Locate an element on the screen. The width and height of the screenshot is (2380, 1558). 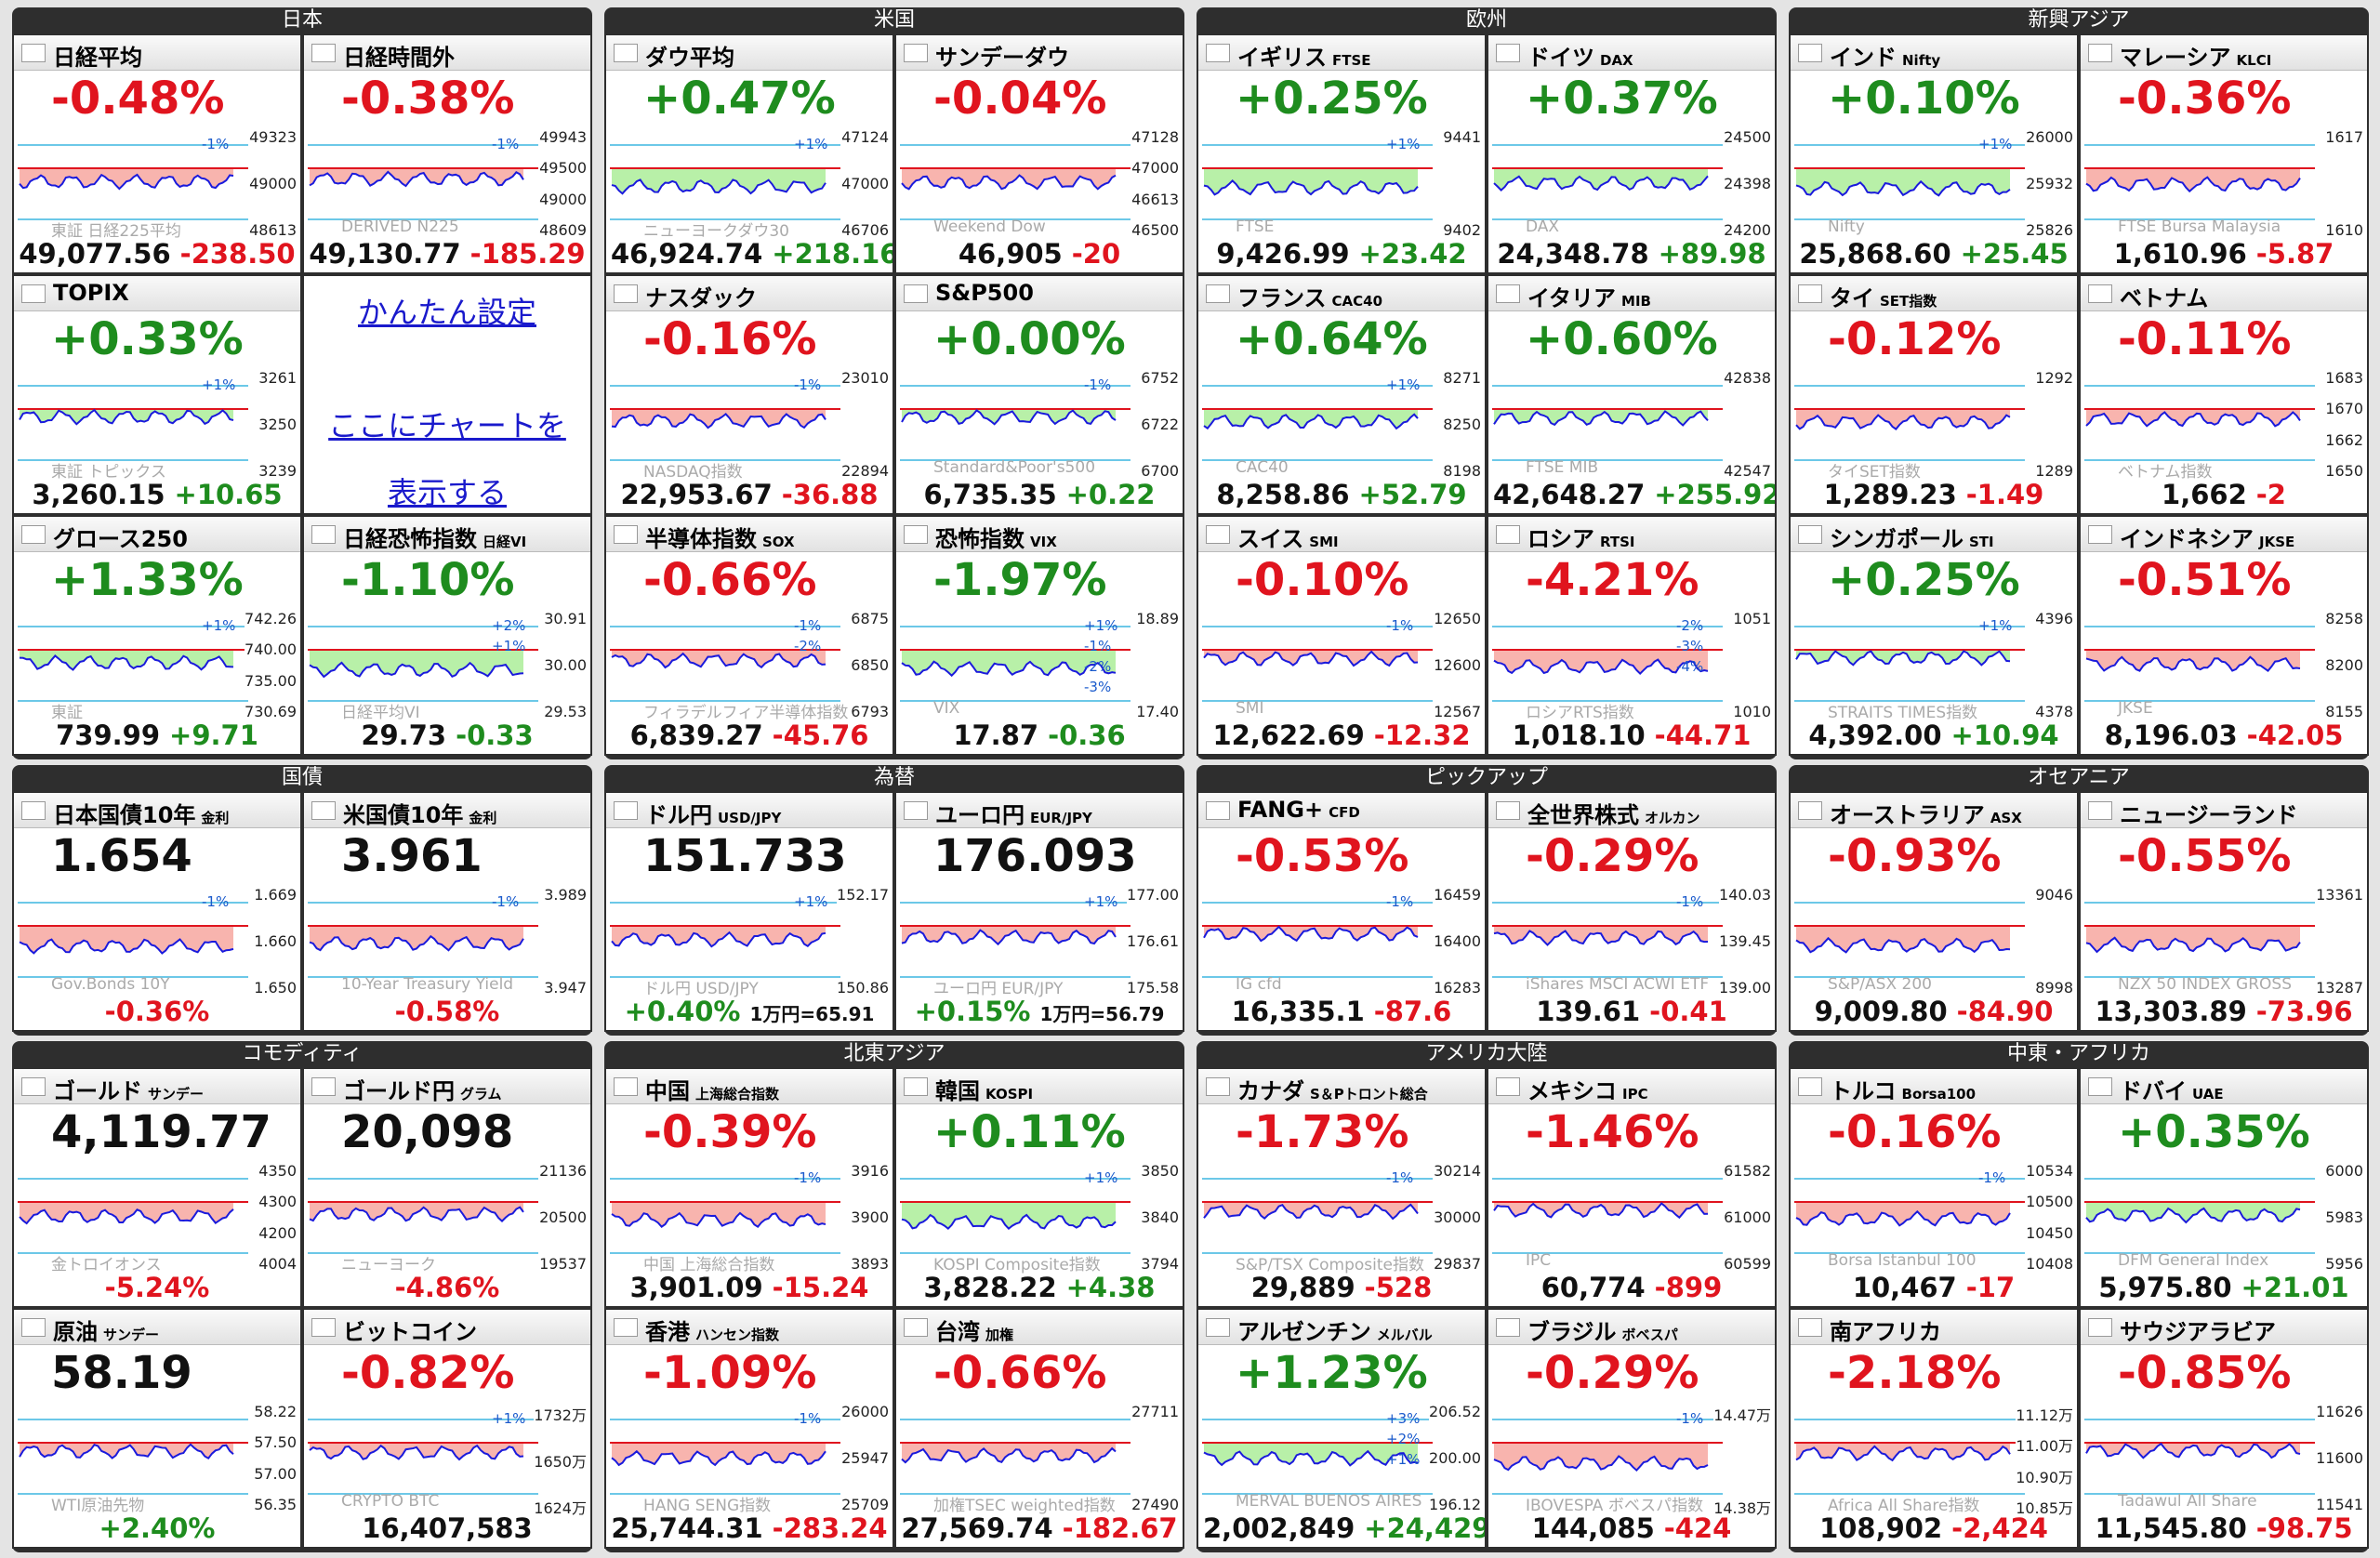
footer-value: 49,130.77 is located at coordinates (385, 254).